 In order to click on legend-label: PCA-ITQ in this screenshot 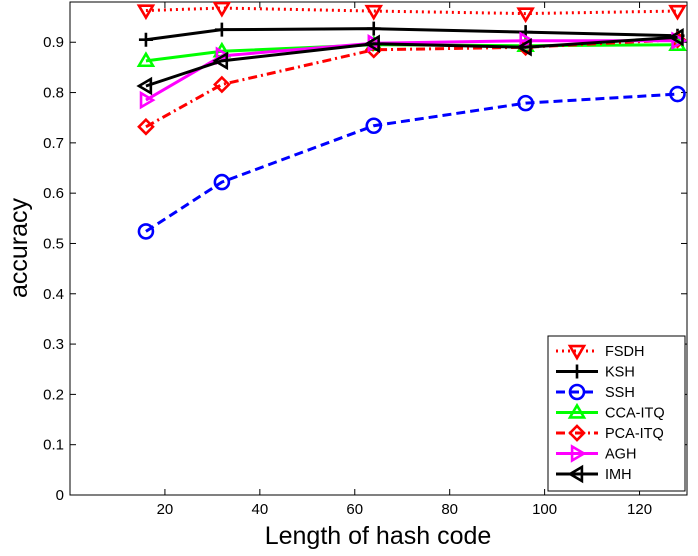, I will do `click(634, 434)`.